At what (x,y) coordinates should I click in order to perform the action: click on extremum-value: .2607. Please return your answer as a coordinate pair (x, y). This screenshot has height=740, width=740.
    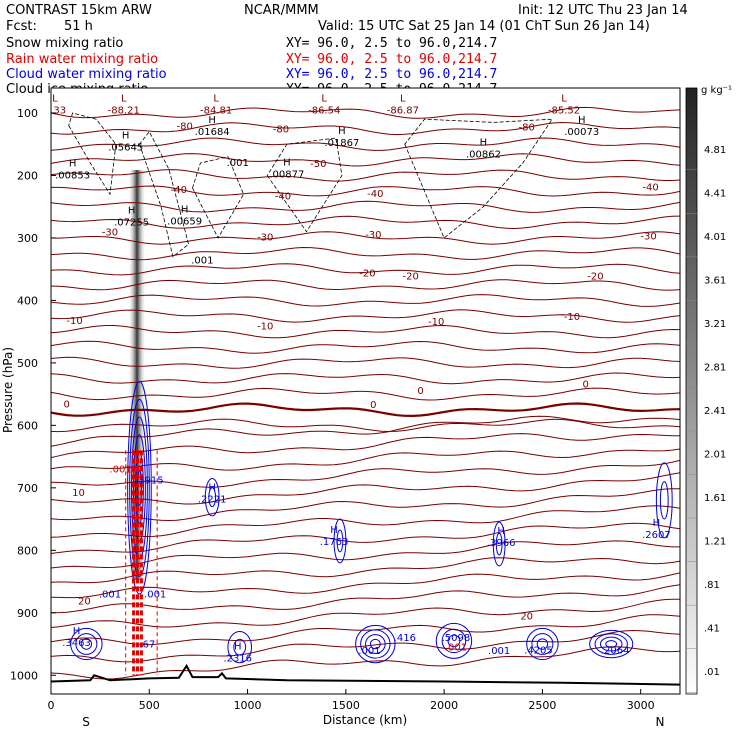
    Looking at the image, I should click on (656, 535).